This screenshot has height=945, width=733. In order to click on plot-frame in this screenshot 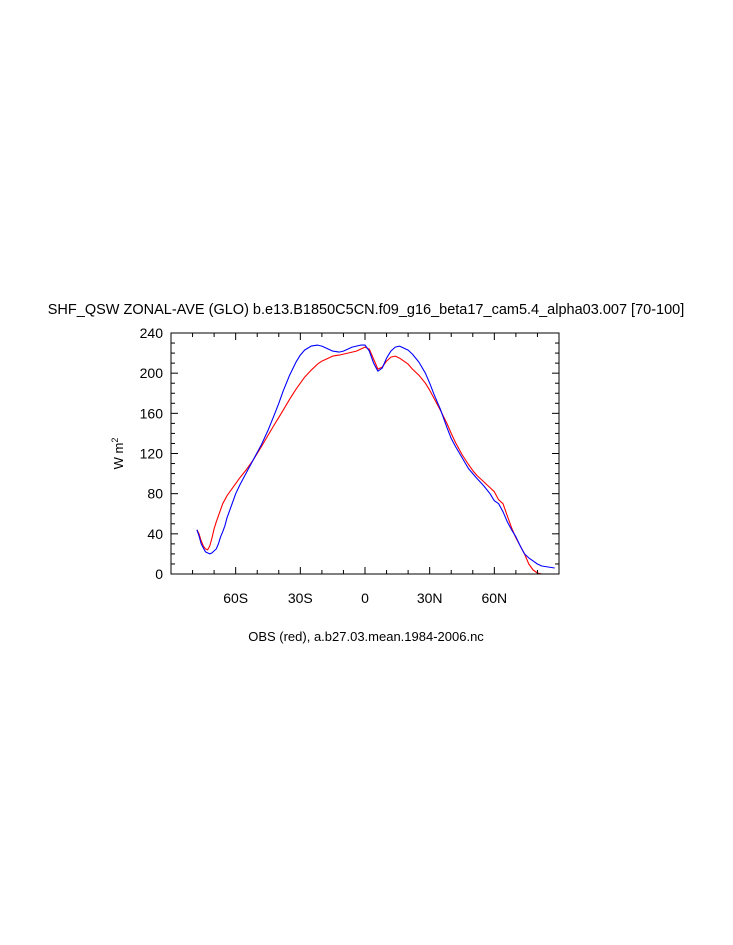, I will do `click(365, 453)`.